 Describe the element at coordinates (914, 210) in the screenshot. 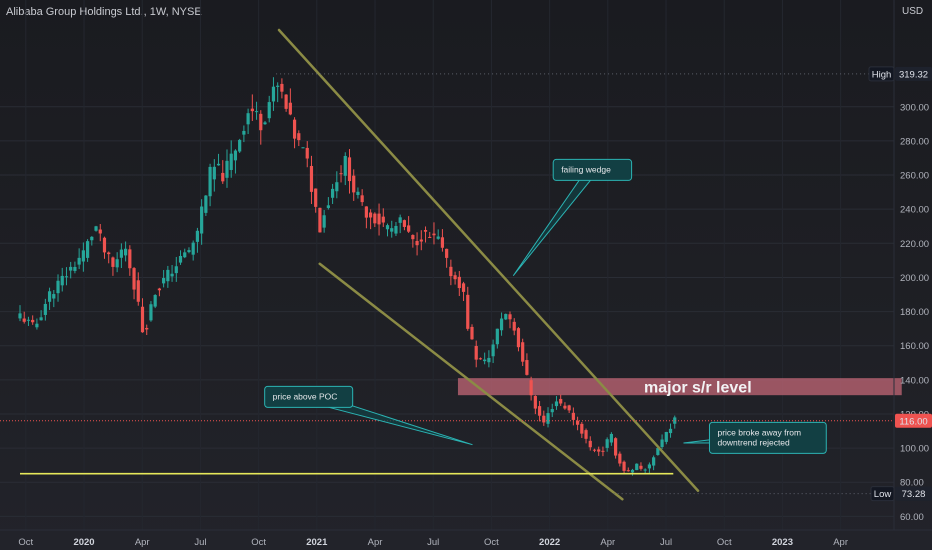

I see `y-tick-label: 240.00` at that location.